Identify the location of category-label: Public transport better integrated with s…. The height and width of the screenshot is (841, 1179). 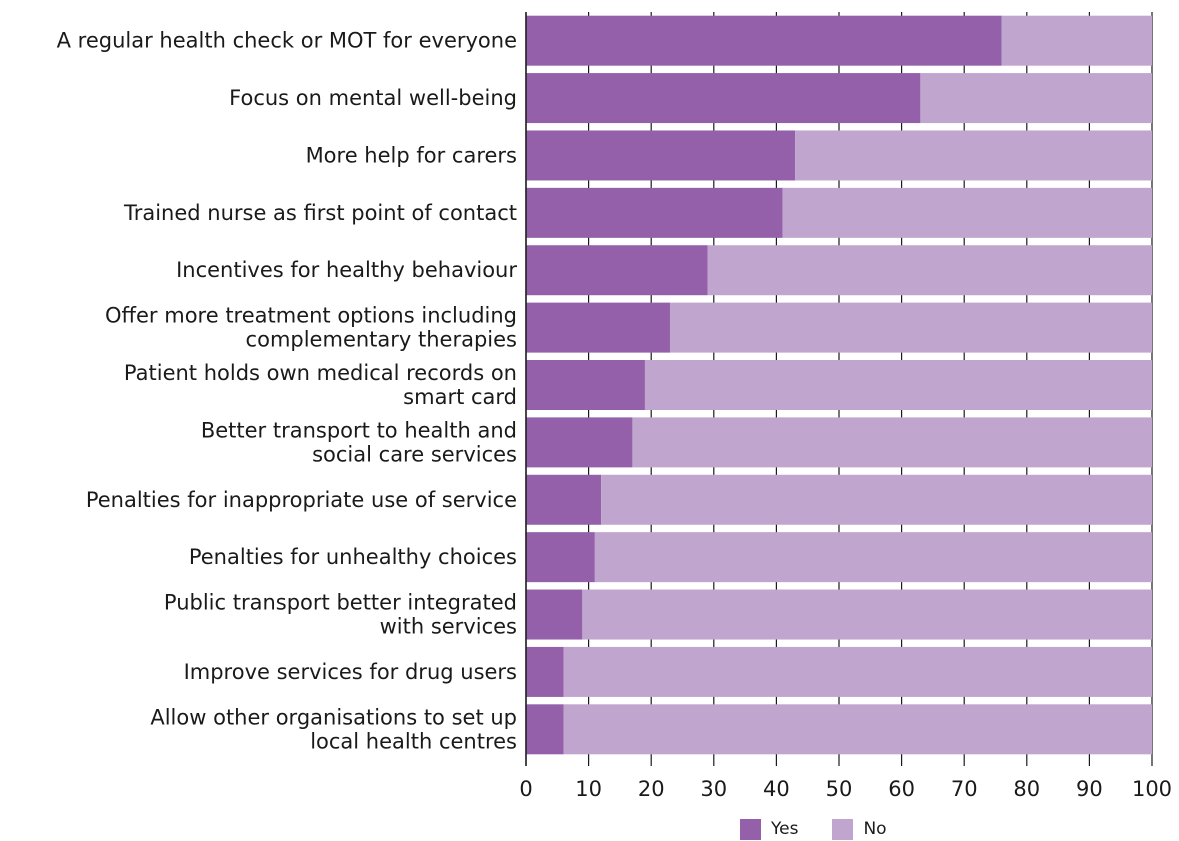
(340, 615).